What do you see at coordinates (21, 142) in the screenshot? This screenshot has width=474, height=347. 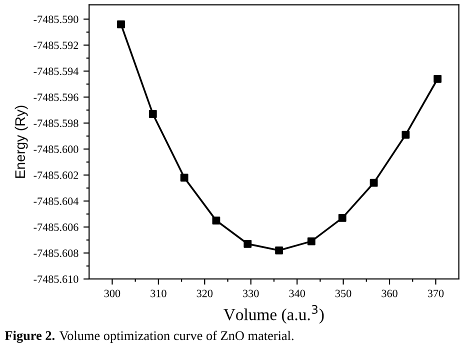 I see `y-axis-title: Energy (Ry)` at bounding box center [21, 142].